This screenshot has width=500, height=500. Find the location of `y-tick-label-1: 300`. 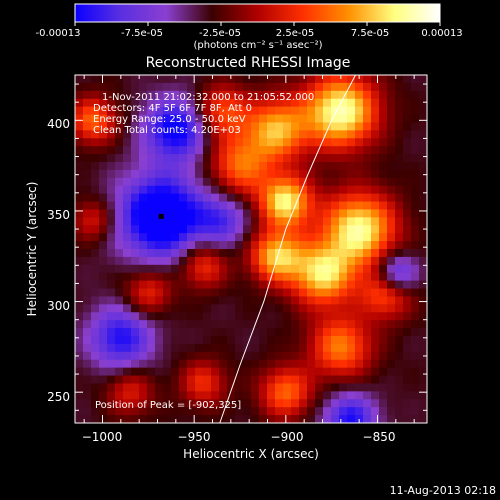

y-tick-label-1: 300 is located at coordinates (58, 306).